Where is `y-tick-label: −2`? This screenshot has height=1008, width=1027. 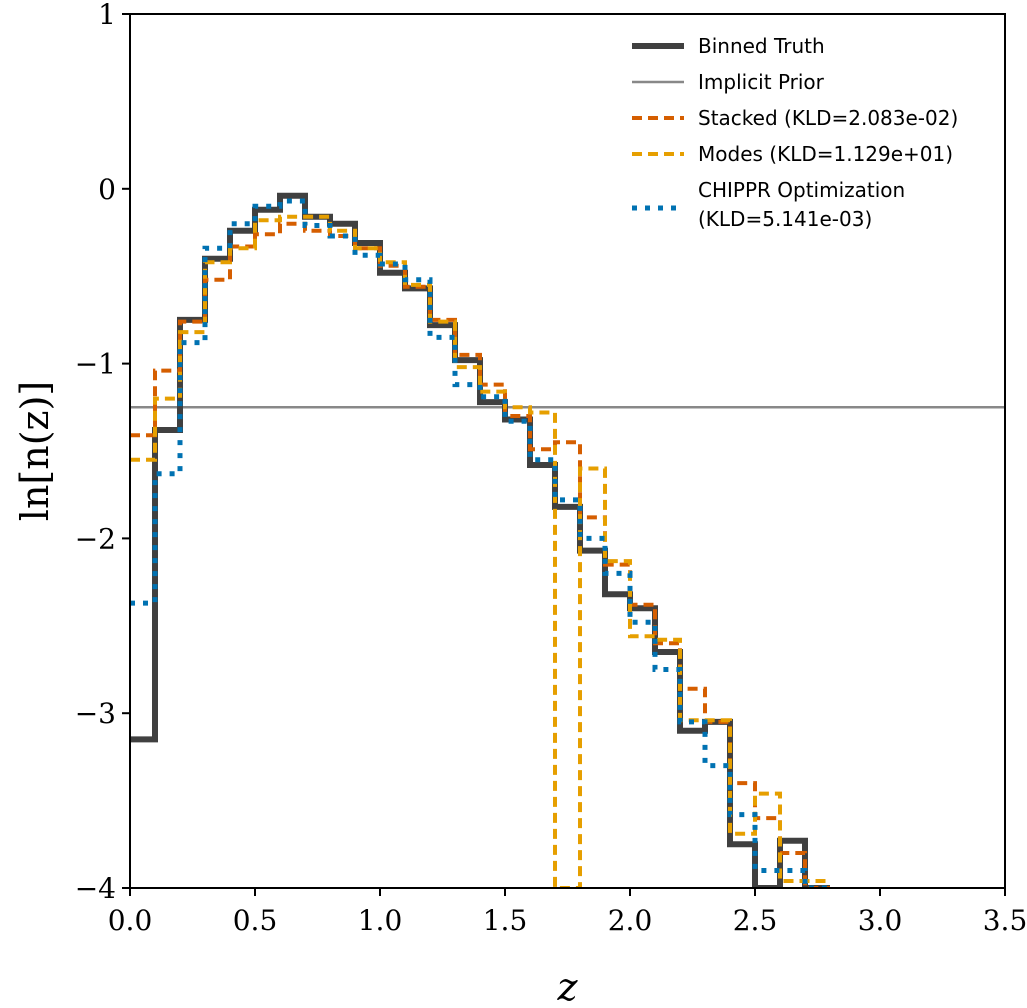
y-tick-label: −2 is located at coordinates (95, 538).